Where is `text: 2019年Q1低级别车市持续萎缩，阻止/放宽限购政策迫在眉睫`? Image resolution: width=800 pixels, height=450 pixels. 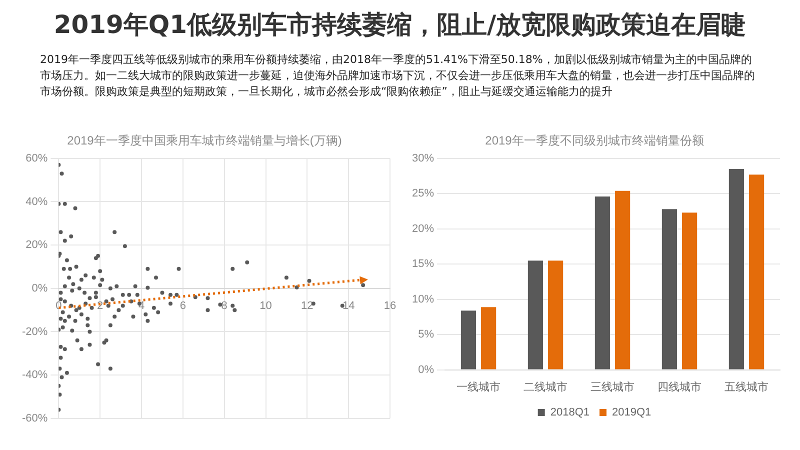
text: 2019年Q1低级别车市持续萎缩，阻止/放宽限购政策迫在眉睫 is located at coordinates (400, 25).